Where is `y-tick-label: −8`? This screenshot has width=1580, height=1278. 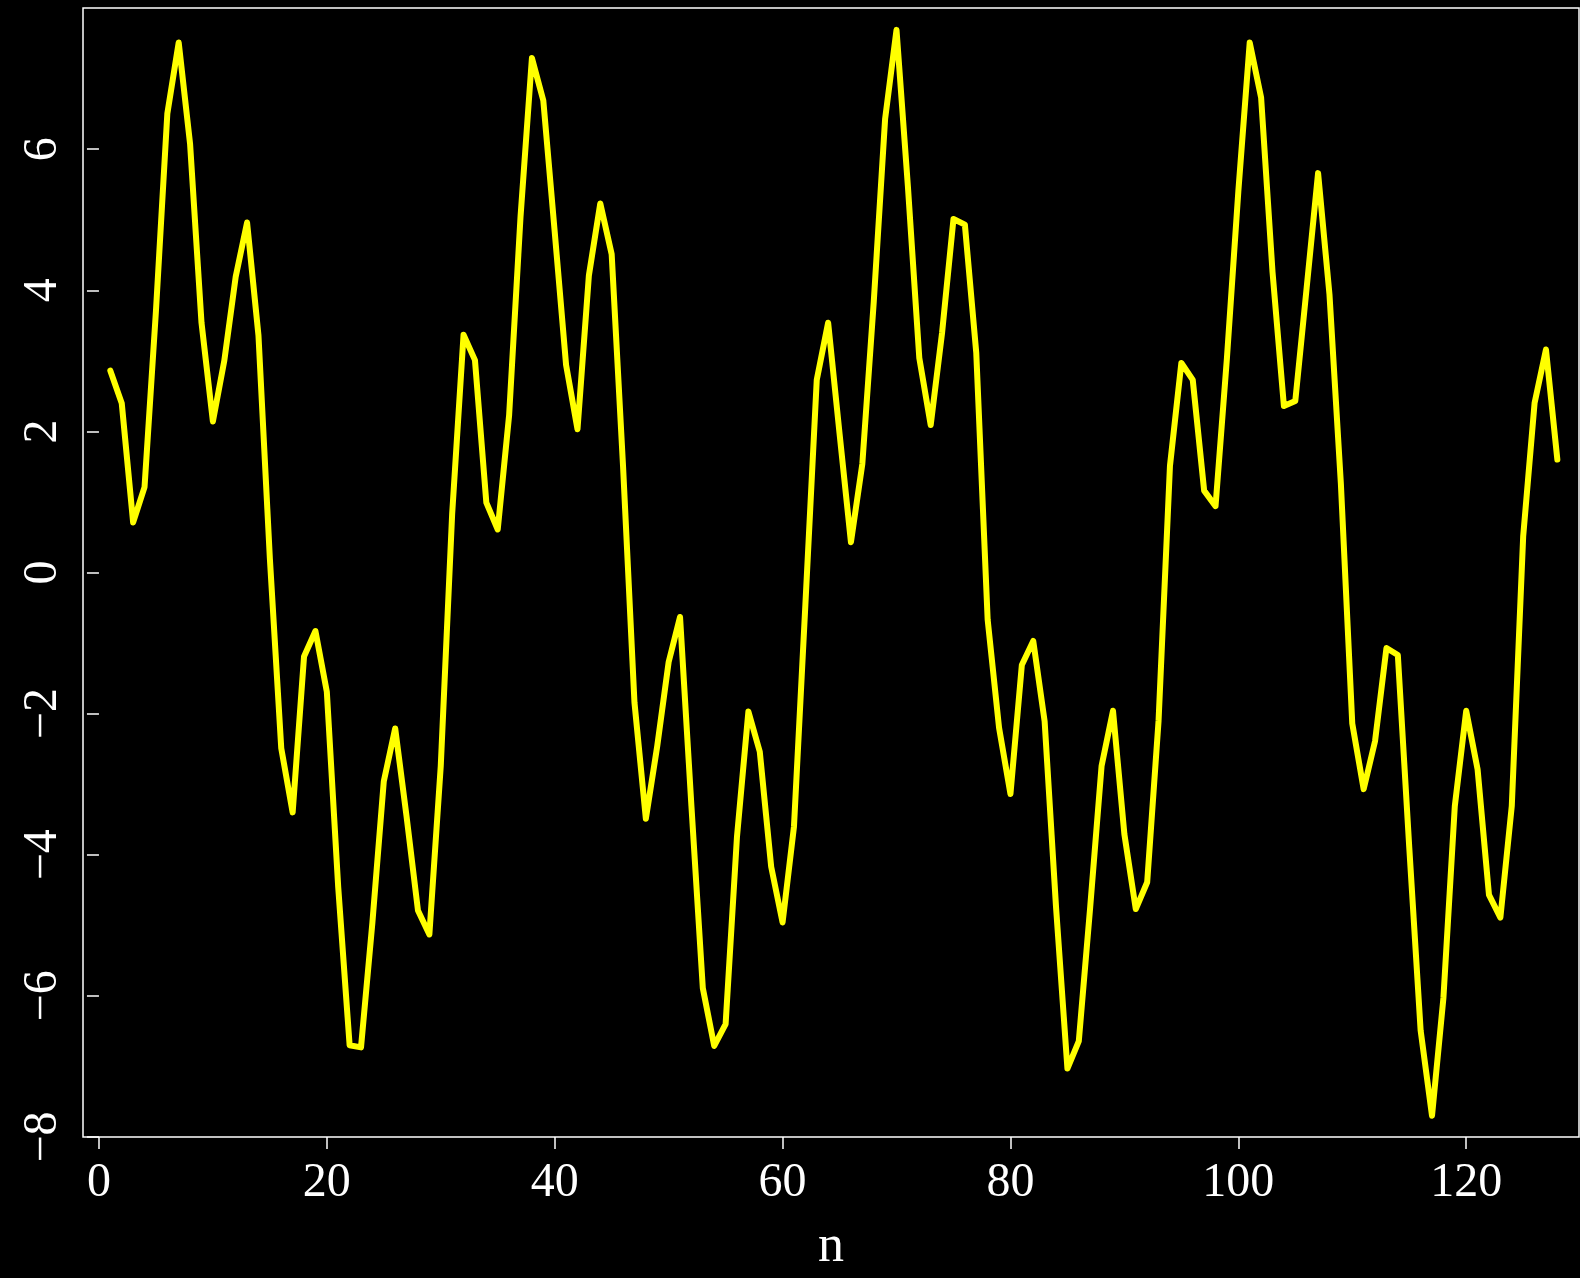
y-tick-label: −8 is located at coordinates (39, 1137).